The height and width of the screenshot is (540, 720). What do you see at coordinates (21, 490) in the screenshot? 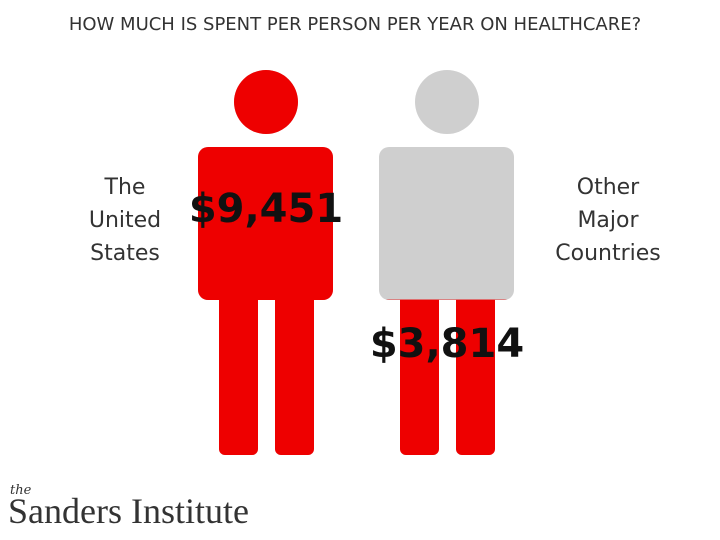
I see `logo-prefix: the` at bounding box center [21, 490].